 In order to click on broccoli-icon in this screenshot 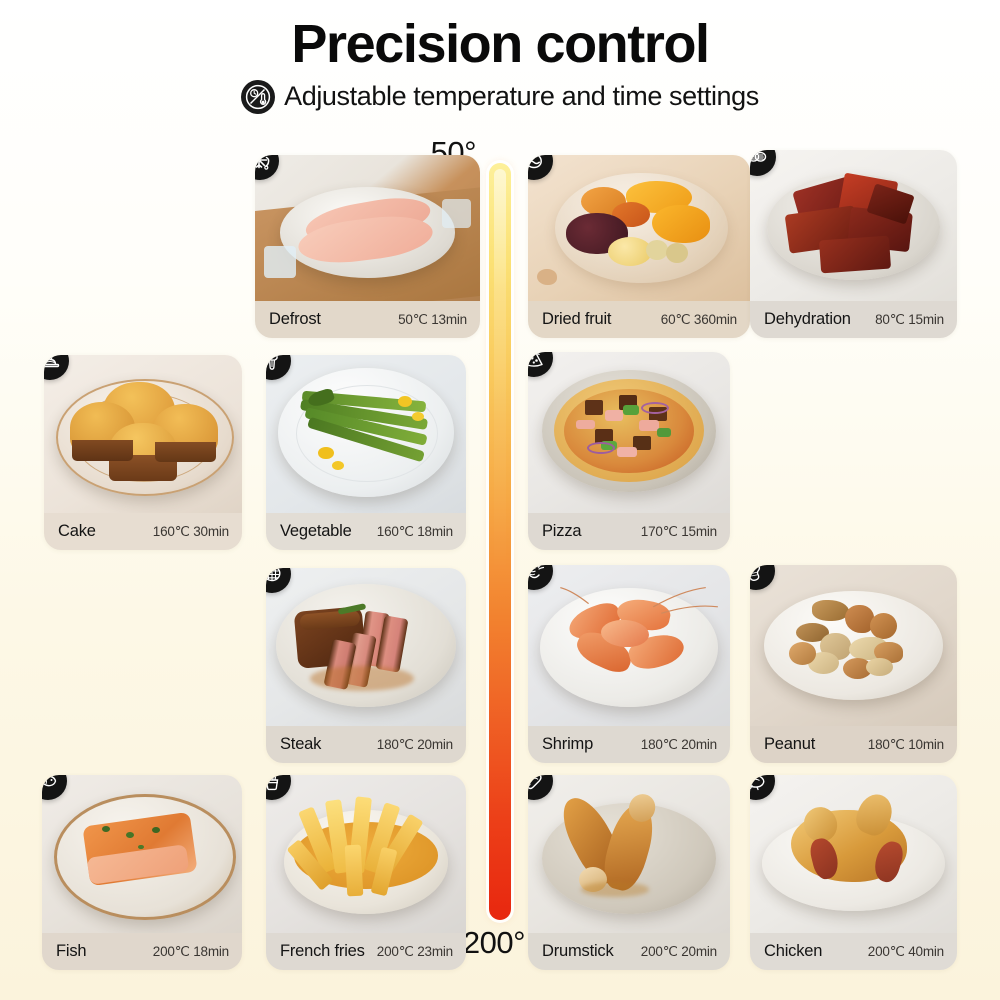, I will do `click(278, 367)`.